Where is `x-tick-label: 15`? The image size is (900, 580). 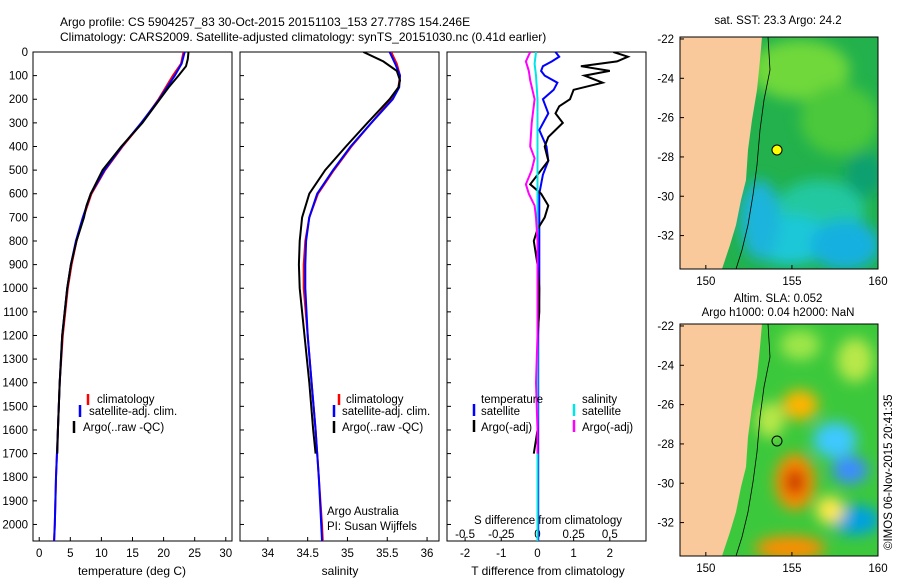
x-tick-label: 15 is located at coordinates (132, 554).